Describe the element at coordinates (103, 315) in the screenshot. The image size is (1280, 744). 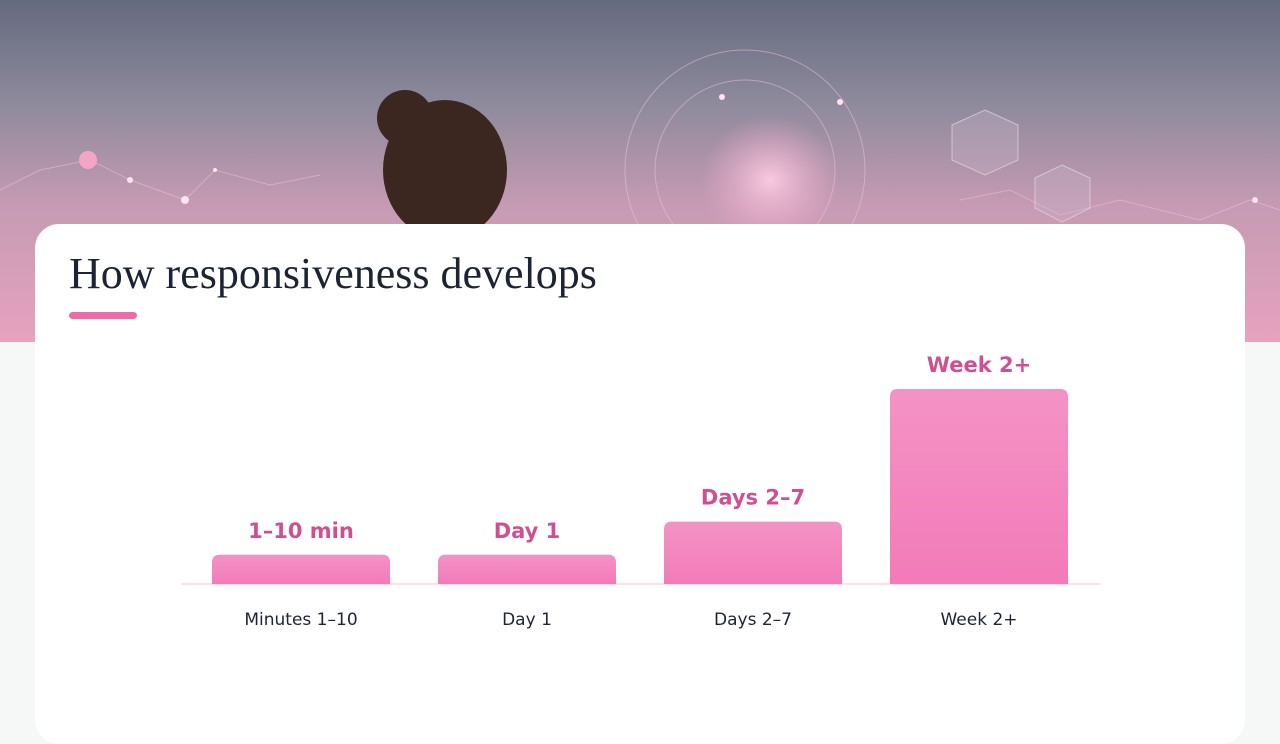
I see `title-accent` at that location.